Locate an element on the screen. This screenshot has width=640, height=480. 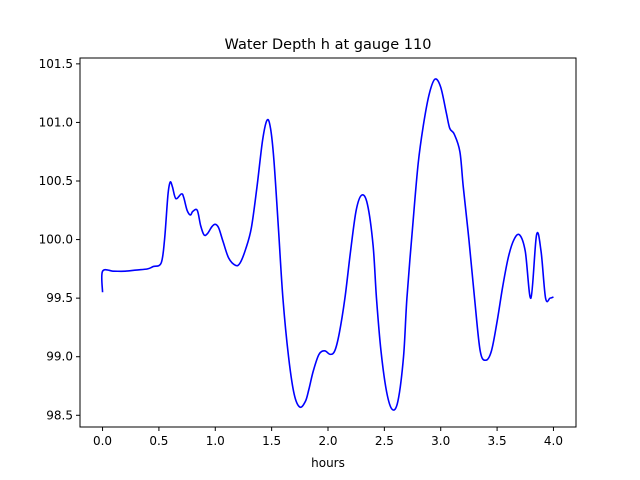
x-tick-label: 2.0 is located at coordinates (327, 441).